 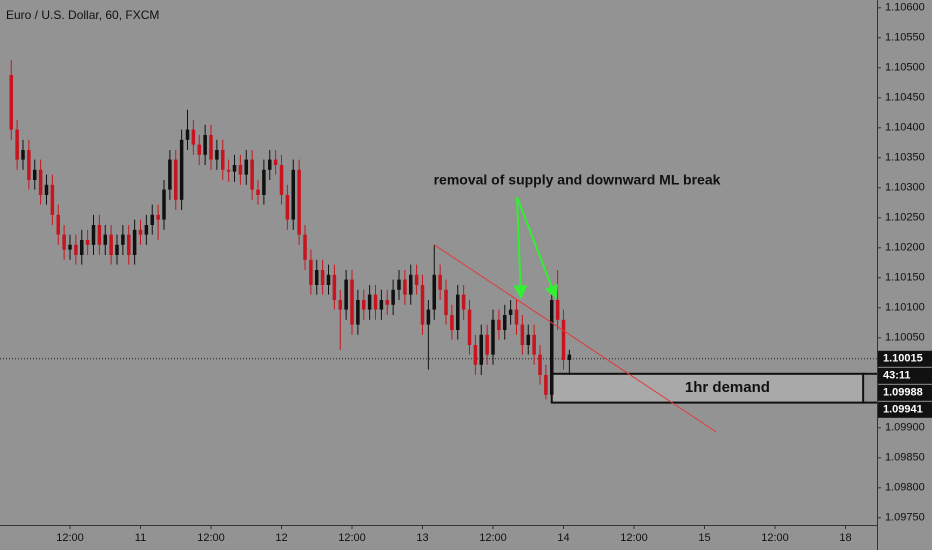 What do you see at coordinates (905, 428) in the screenshot?
I see `y-tick-label: 1.09900` at bounding box center [905, 428].